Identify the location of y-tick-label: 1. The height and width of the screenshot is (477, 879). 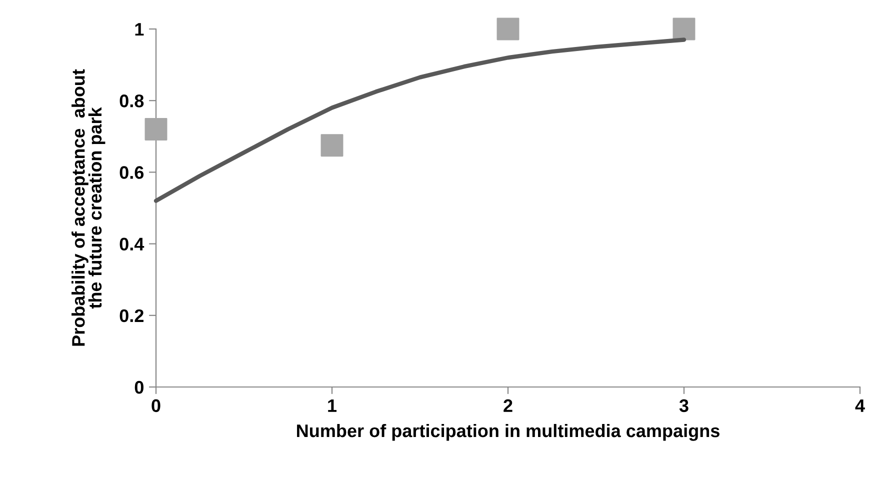
(139, 29).